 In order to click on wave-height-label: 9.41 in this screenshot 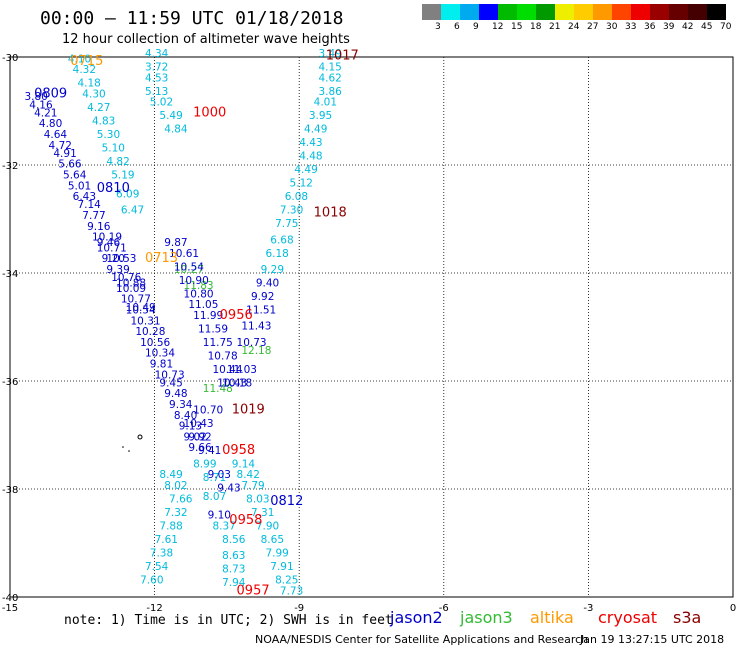, I will do `click(209, 451)`.